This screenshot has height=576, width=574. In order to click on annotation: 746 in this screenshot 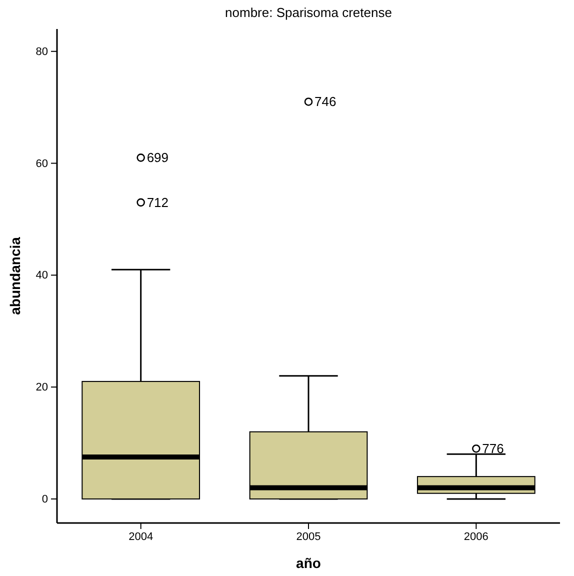, I will do `click(325, 102)`.